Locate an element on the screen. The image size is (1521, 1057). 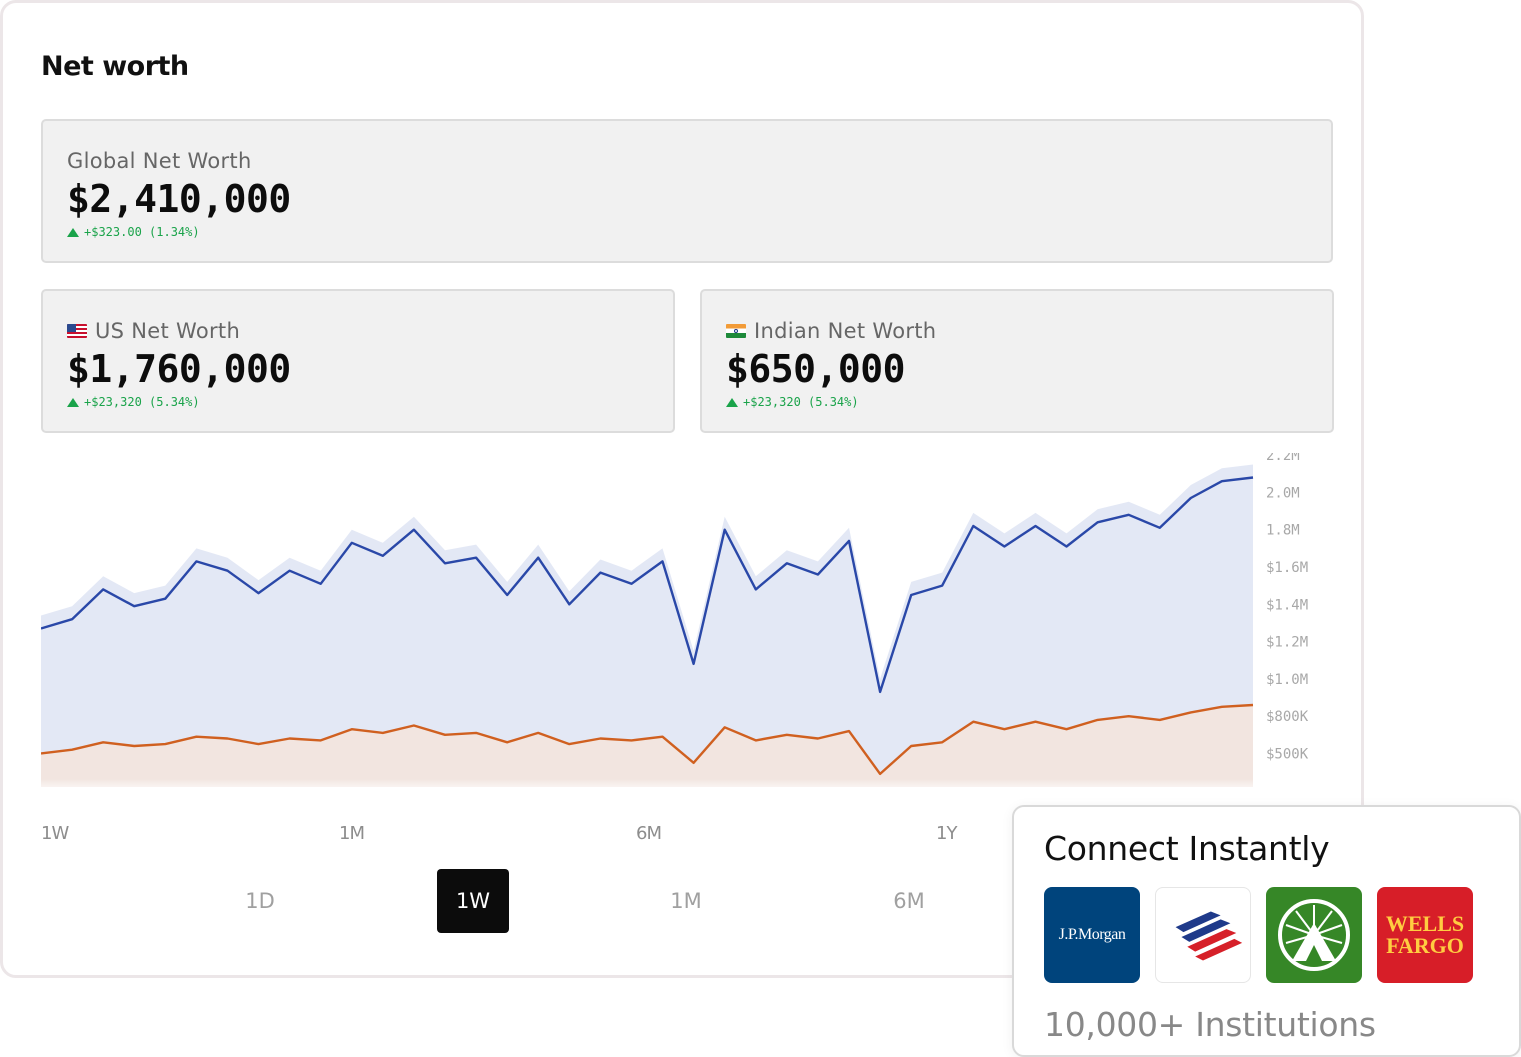
y-tick-label: $1.0M is located at coordinates (1287, 680).